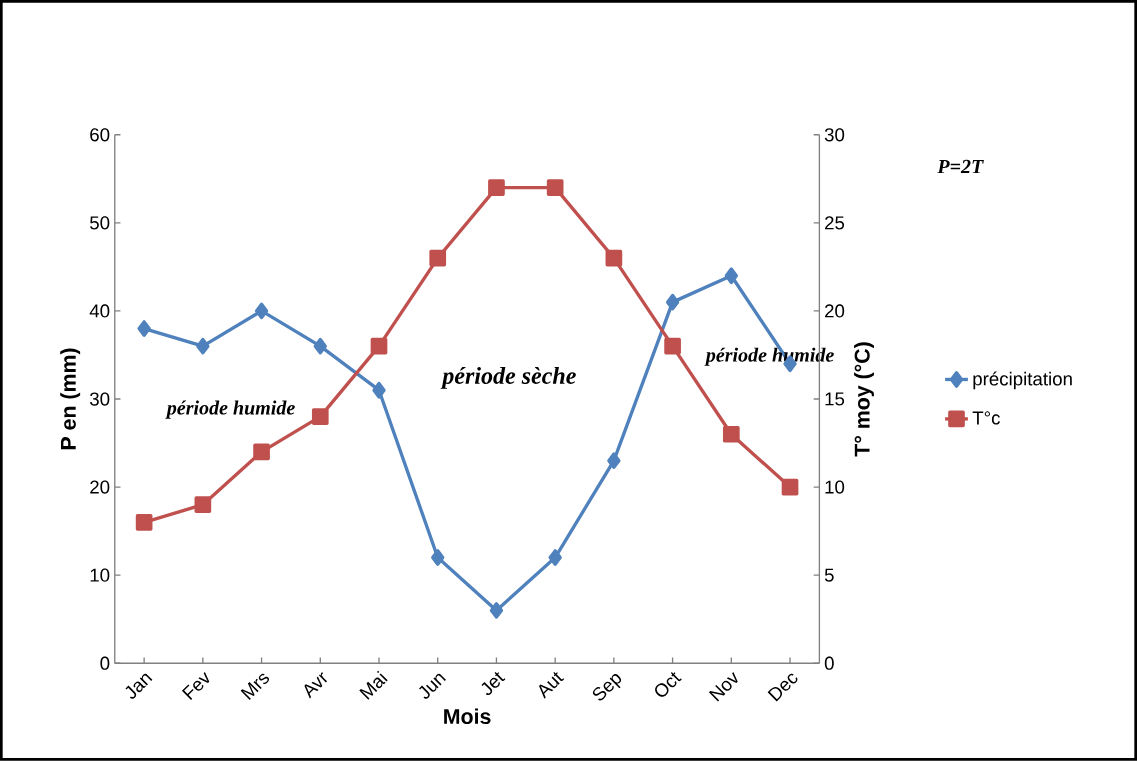  Describe the element at coordinates (552, 685) in the screenshot. I see `x-tick-label: Aut` at that location.